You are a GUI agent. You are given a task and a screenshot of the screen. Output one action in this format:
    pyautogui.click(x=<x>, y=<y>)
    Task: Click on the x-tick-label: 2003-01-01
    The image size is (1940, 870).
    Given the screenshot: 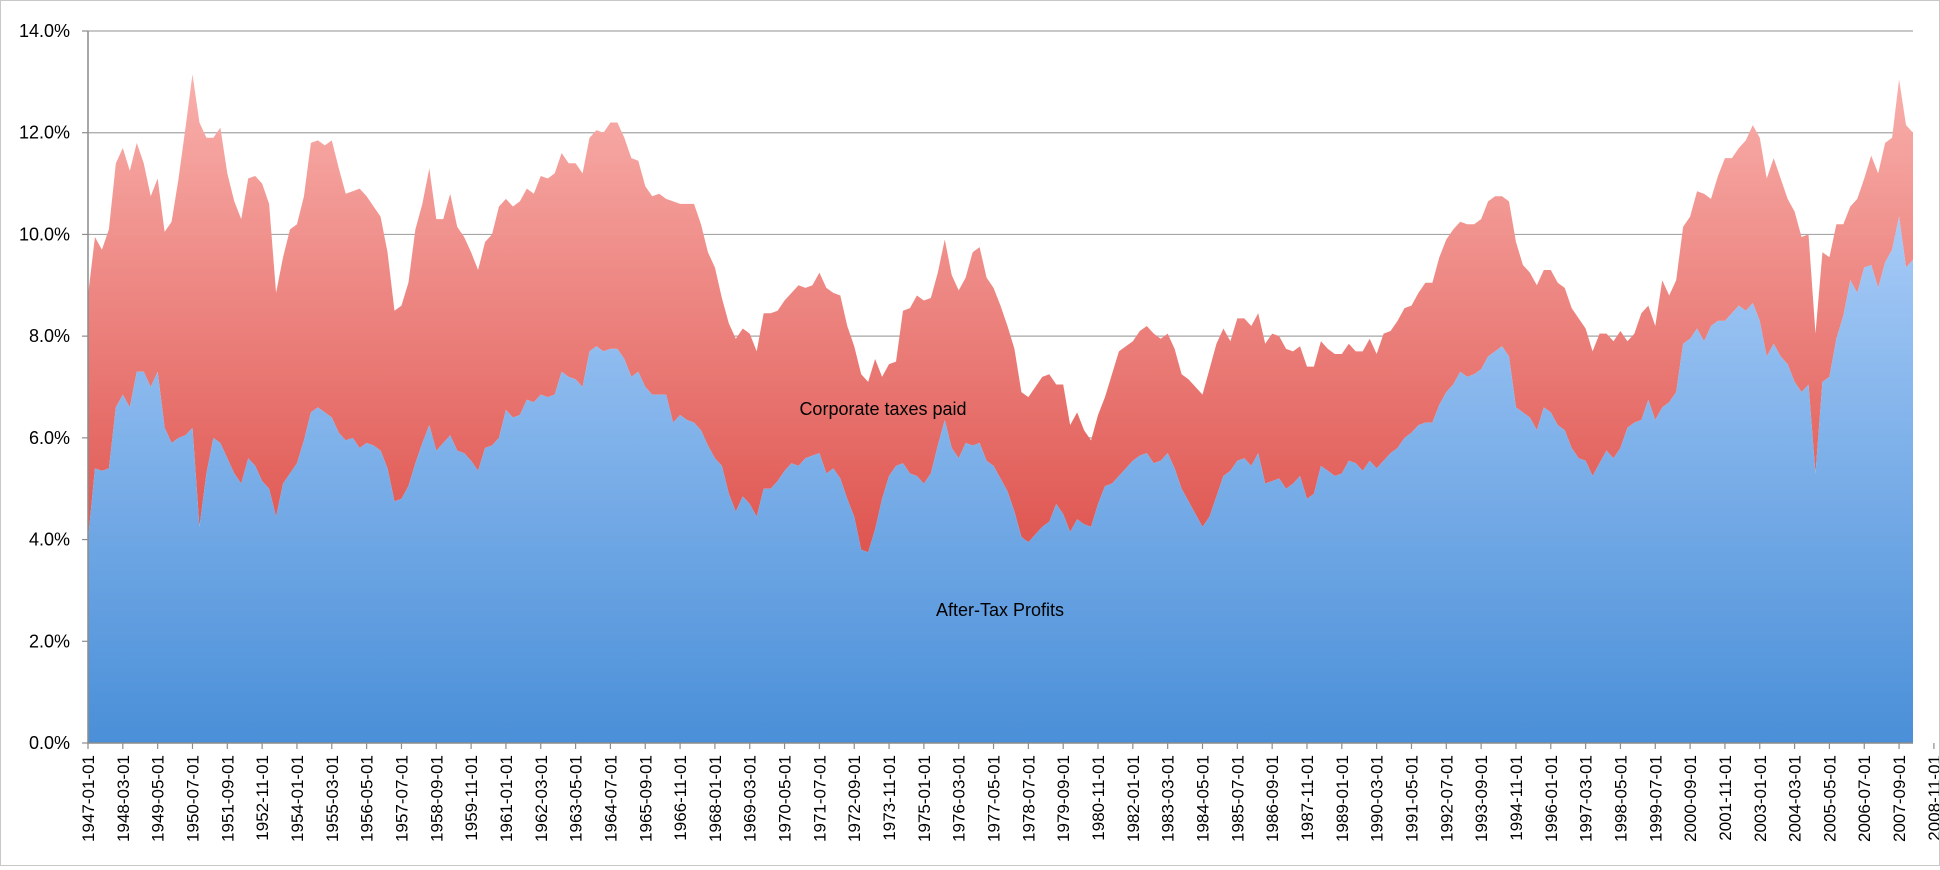 What is the action you would take?
    pyautogui.click(x=1760, y=798)
    